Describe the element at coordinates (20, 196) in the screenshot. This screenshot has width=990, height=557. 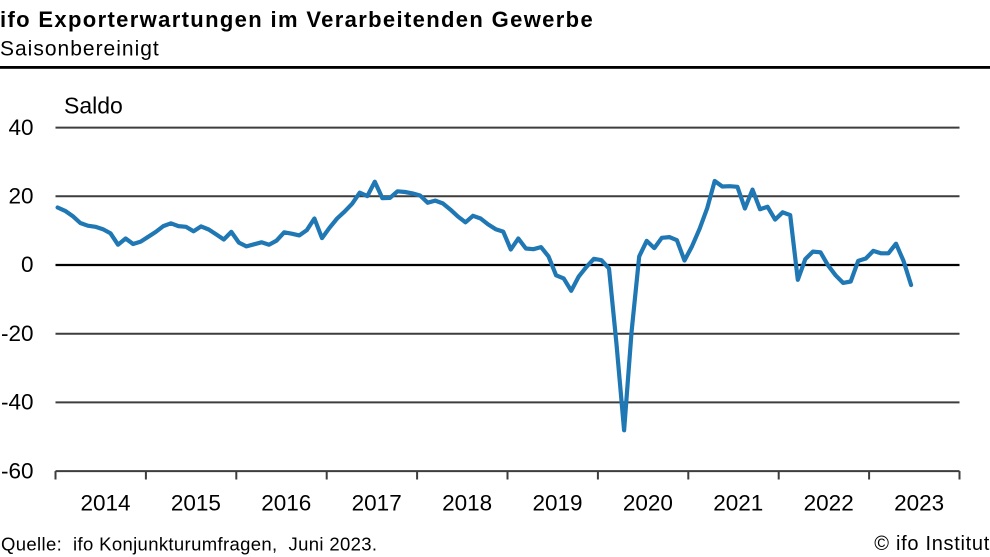
I see `svg-text: 20` at that location.